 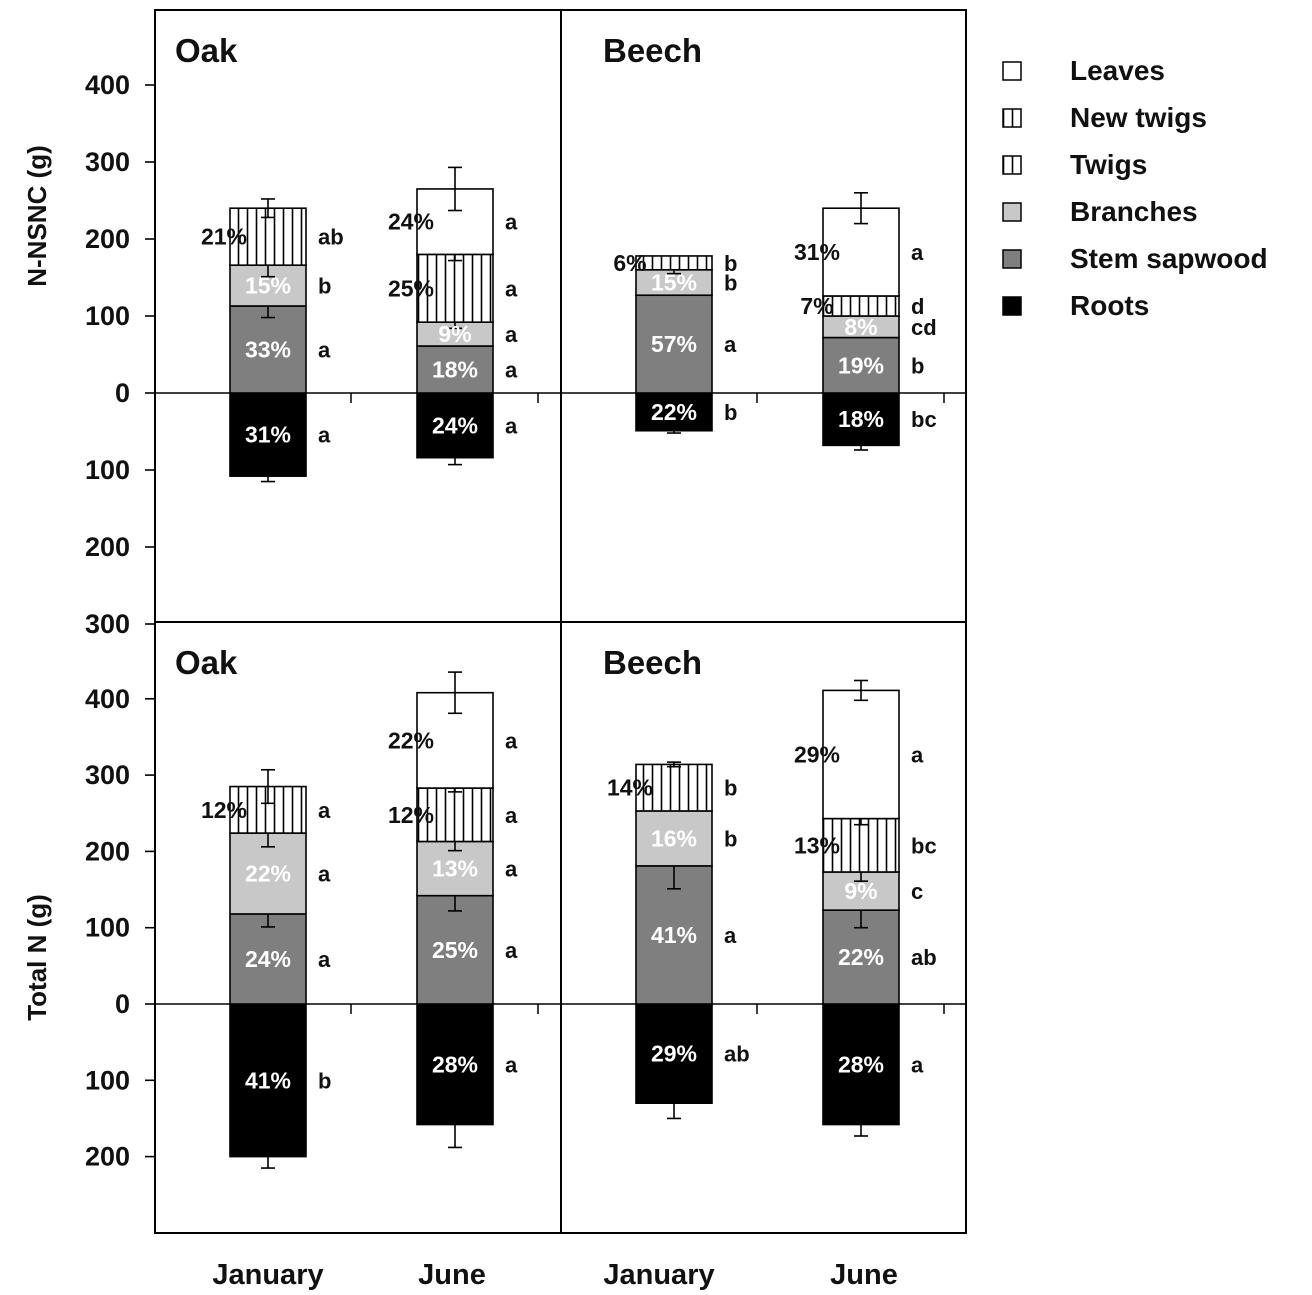 I want to click on percent-label: 57%, so click(x=674, y=344).